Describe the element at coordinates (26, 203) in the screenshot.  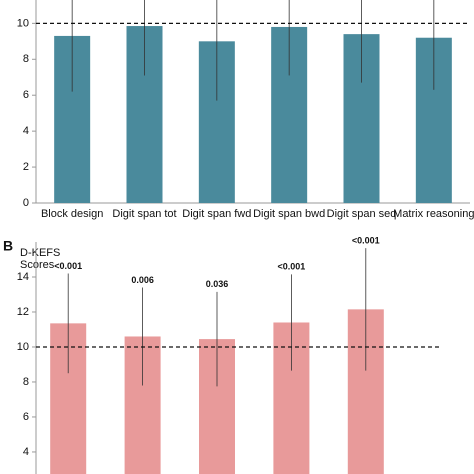
I see `y-tick-label: 0` at that location.